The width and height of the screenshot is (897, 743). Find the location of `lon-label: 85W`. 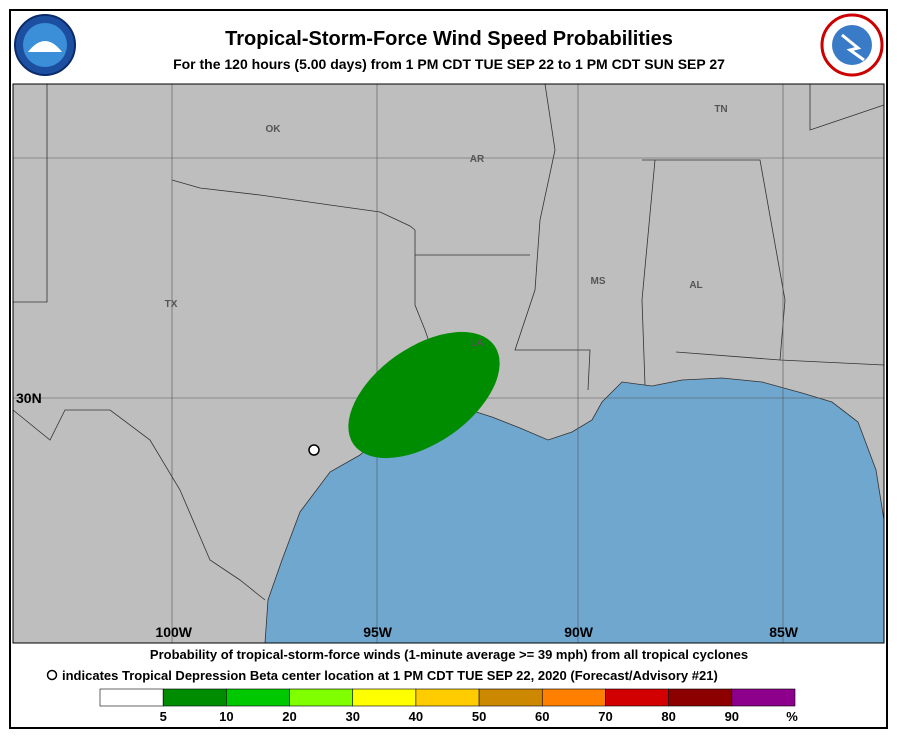

lon-label: 85W is located at coordinates (784, 632).